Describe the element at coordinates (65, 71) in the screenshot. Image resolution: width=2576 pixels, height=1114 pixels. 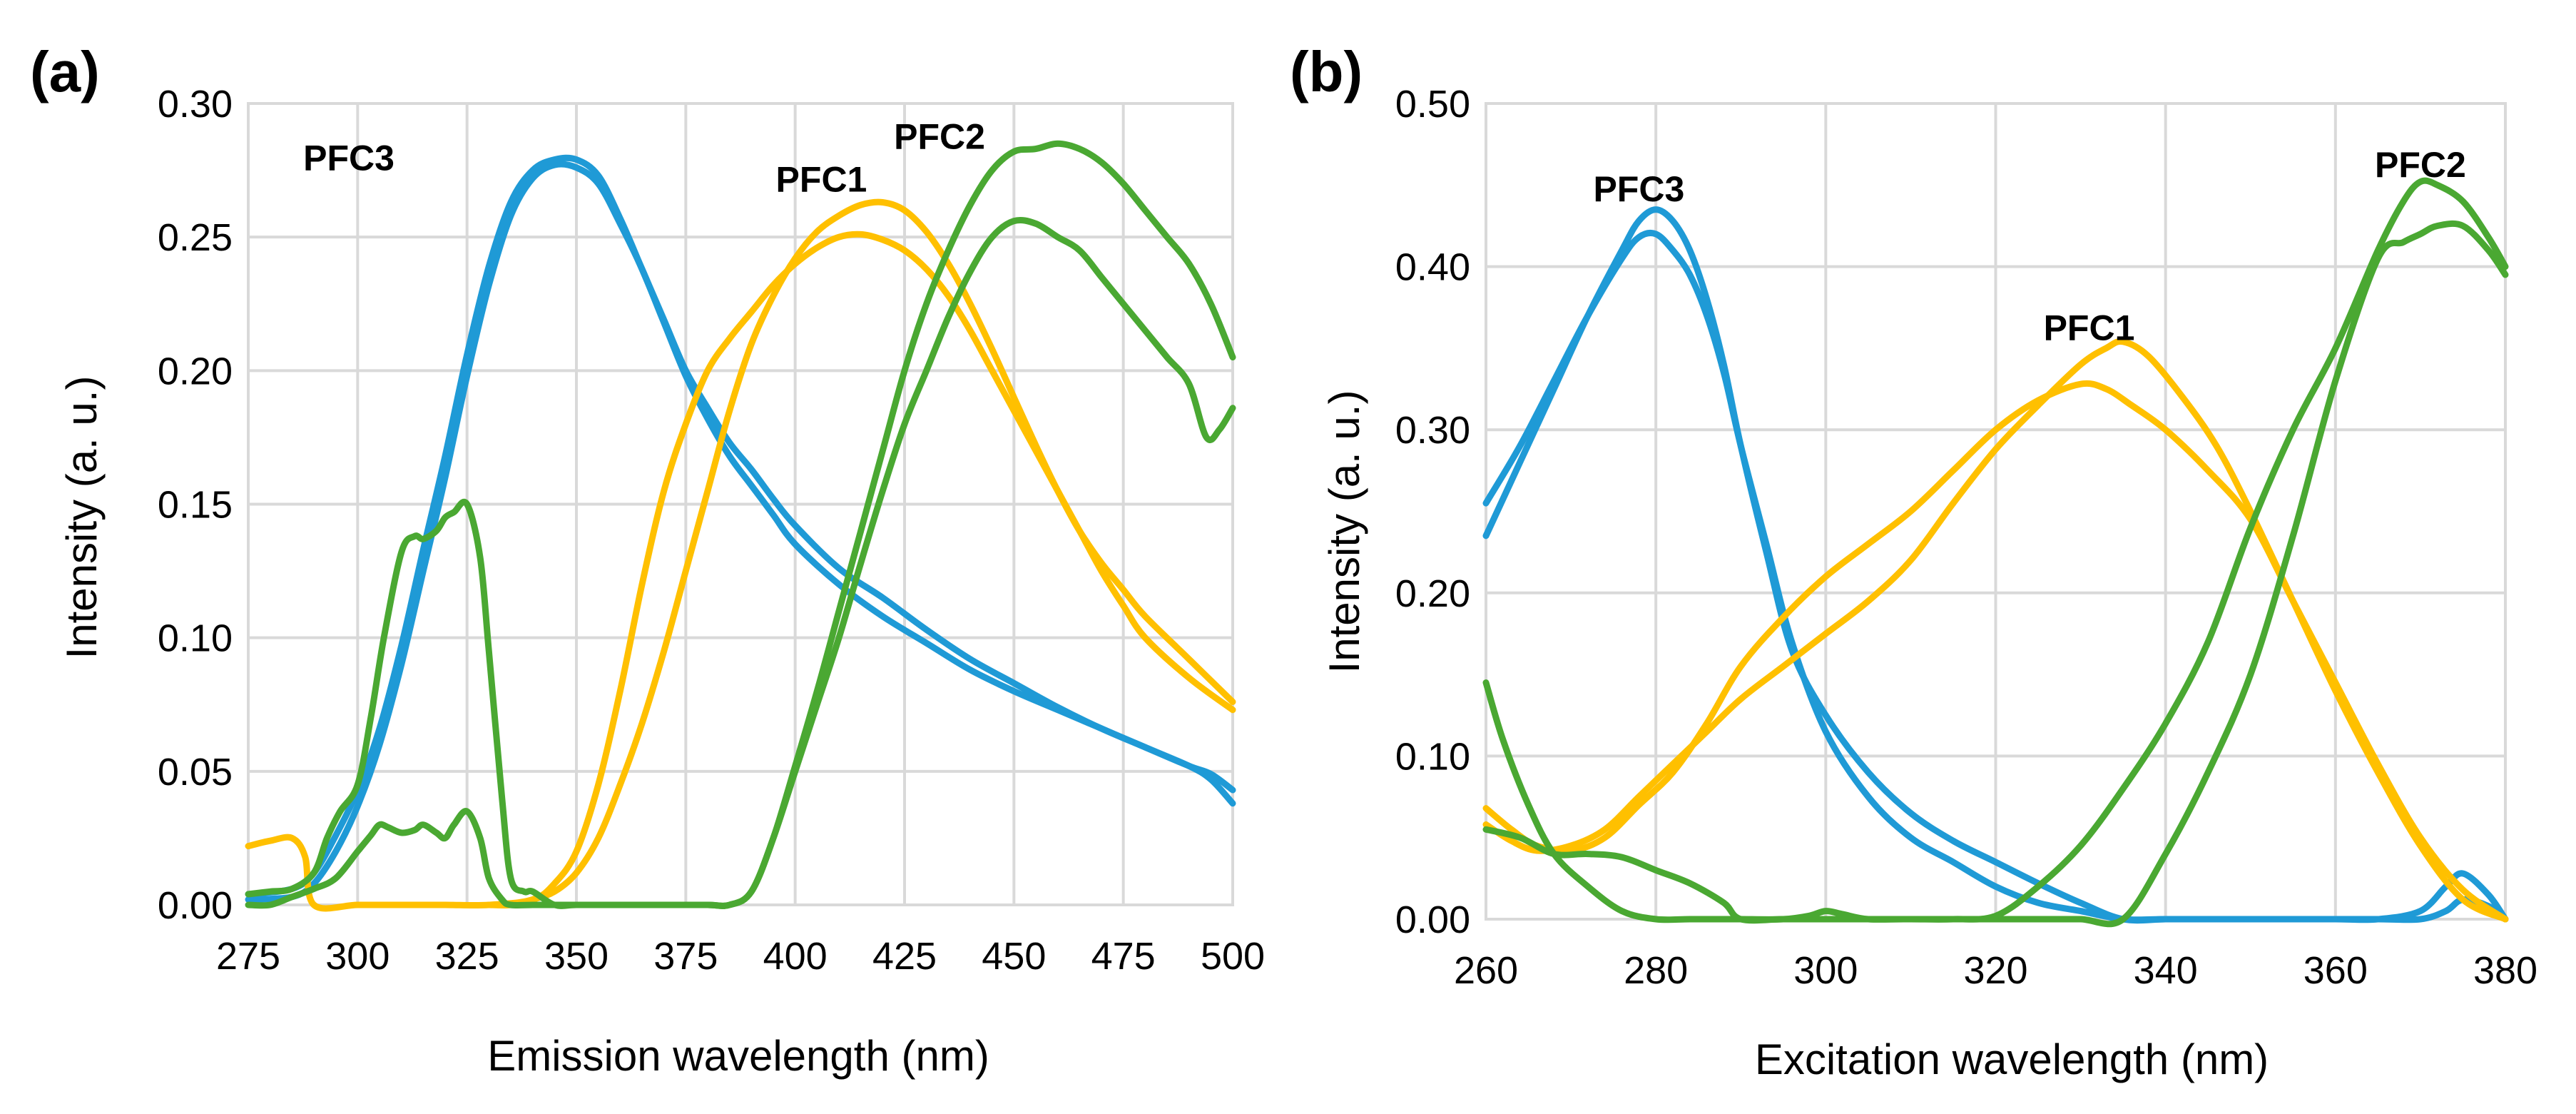
I see `panel-label-a: (a)` at that location.